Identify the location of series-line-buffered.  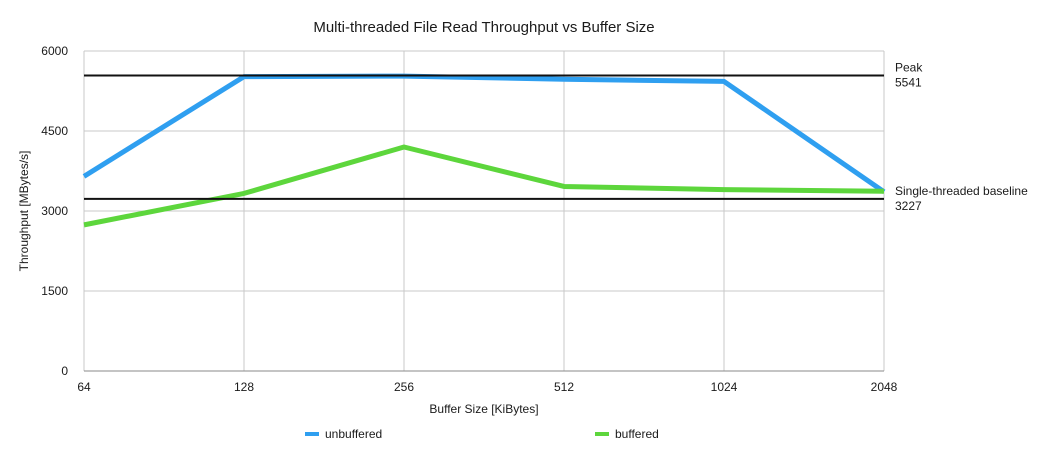
(484, 186).